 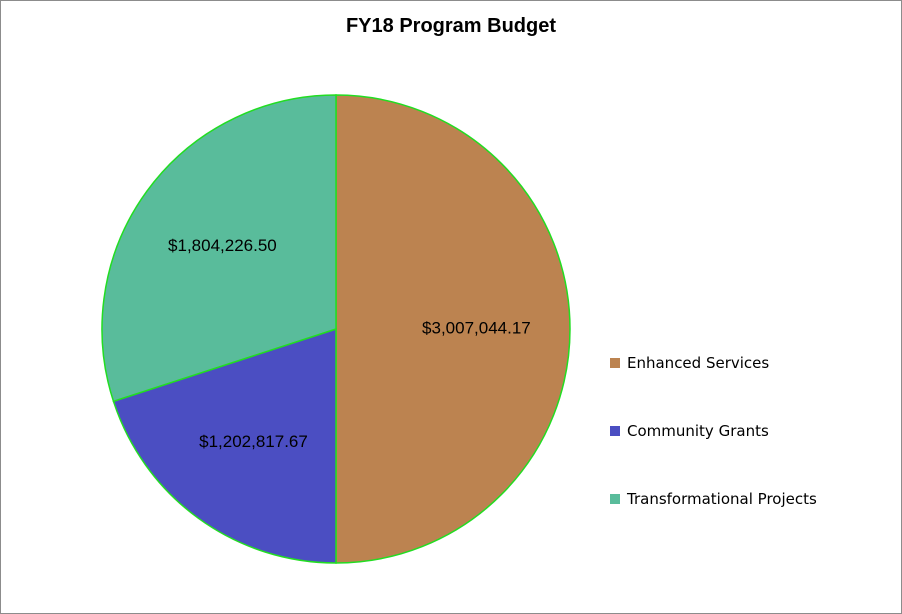 What do you see at coordinates (615, 499) in the screenshot?
I see `legend-swatch-transformational-projects` at bounding box center [615, 499].